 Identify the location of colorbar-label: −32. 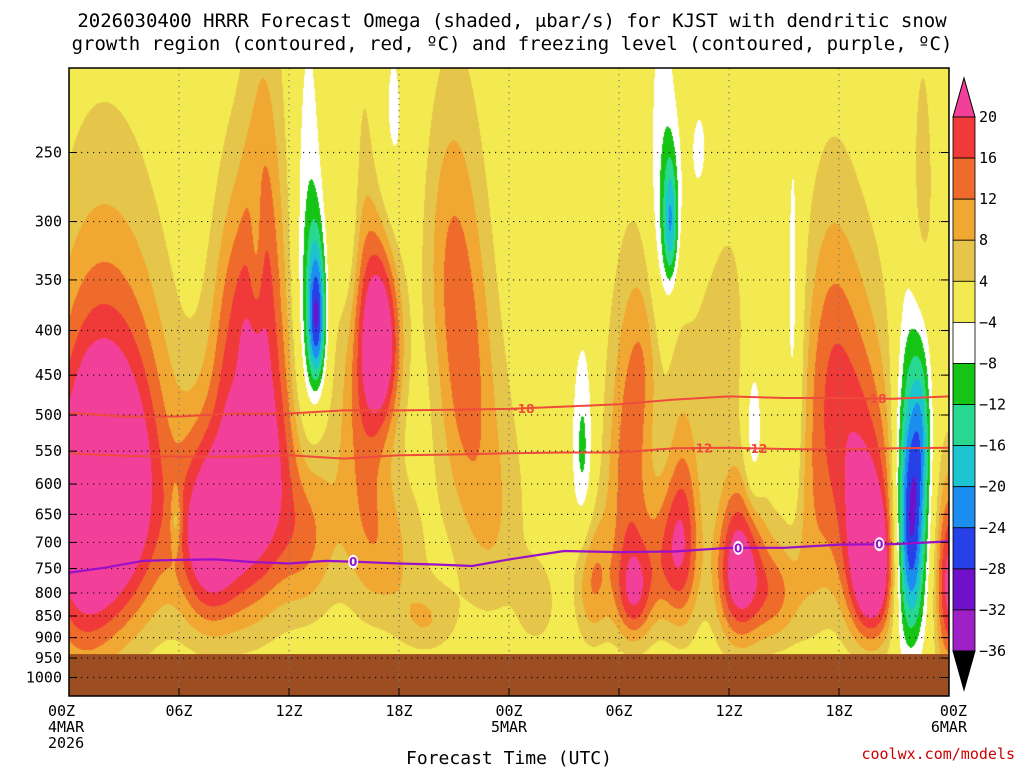
(992, 610).